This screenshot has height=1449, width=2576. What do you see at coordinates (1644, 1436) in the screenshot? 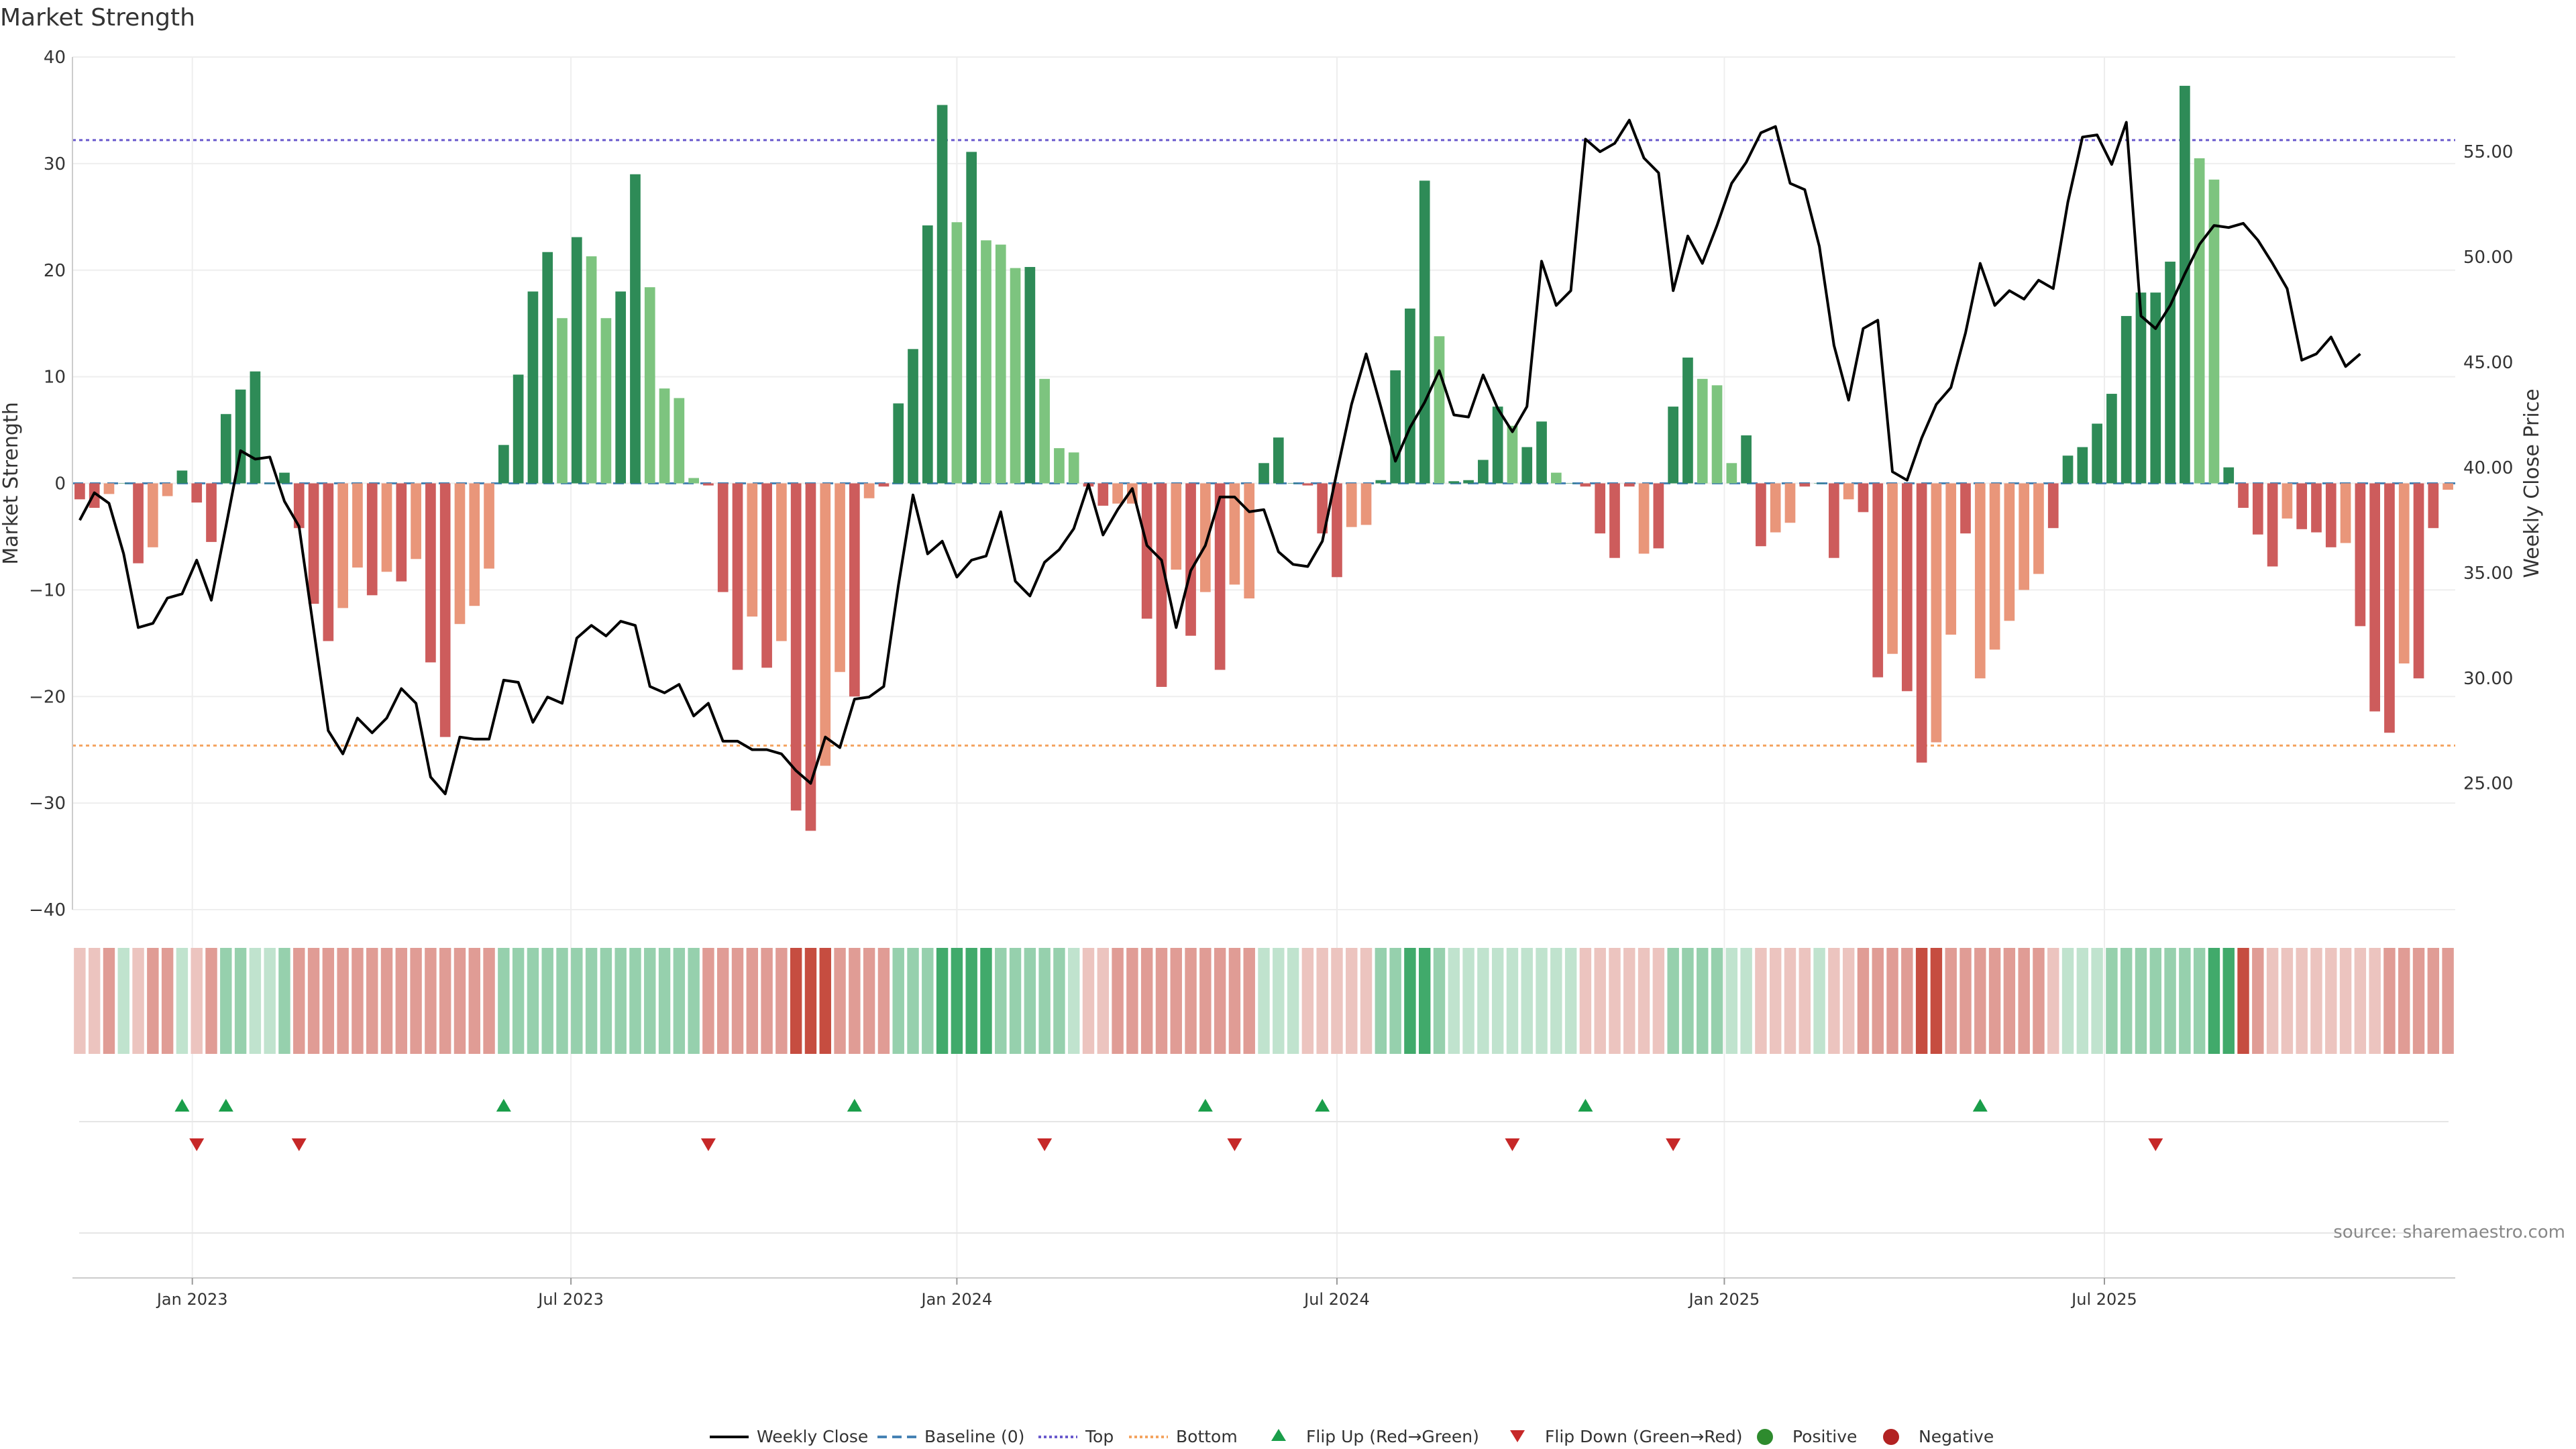
I see `legend-label: Flip Down (Green→Red)` at bounding box center [1644, 1436].